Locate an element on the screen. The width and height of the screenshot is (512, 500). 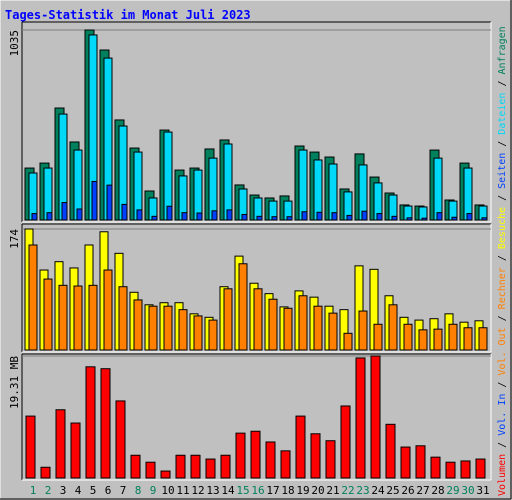
x-tick-label: 1 is located at coordinates (33, 490).